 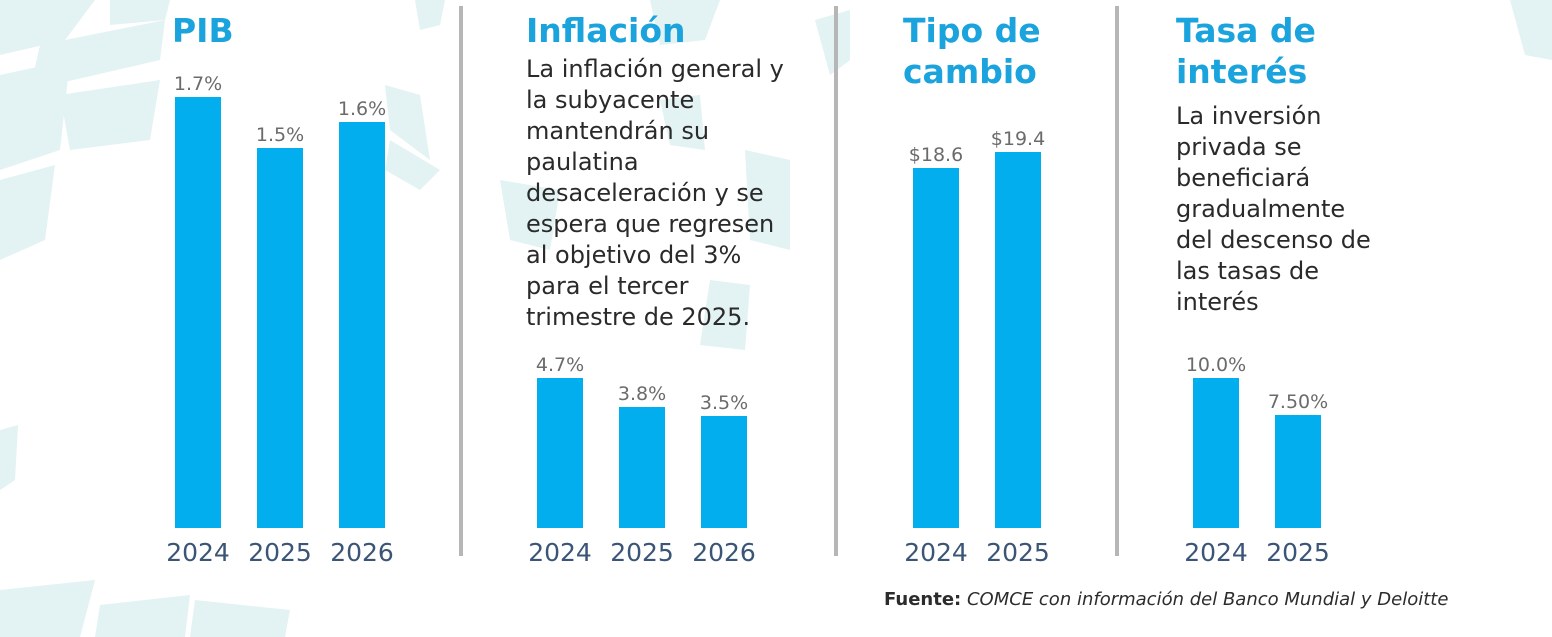 I want to click on tipo-cambio-bar-2025, so click(x=1018, y=340).